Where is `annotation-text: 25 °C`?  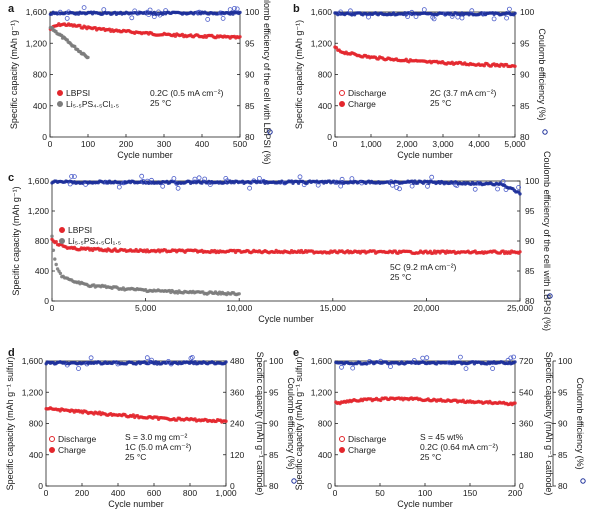
annotation-text: 25 °C is located at coordinates (440, 103).